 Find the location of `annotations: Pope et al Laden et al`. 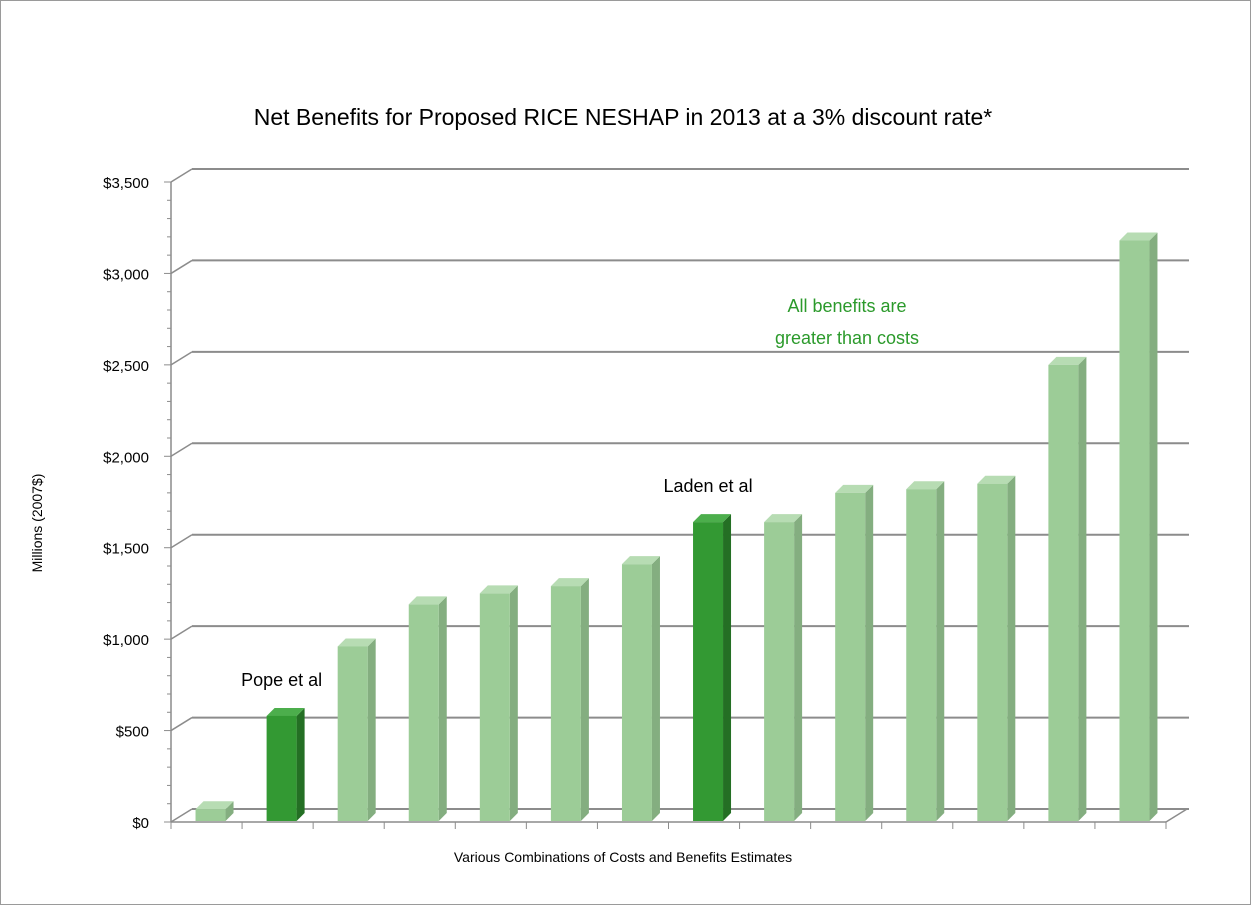

annotations: Pope et al Laden et al is located at coordinates (496, 583).